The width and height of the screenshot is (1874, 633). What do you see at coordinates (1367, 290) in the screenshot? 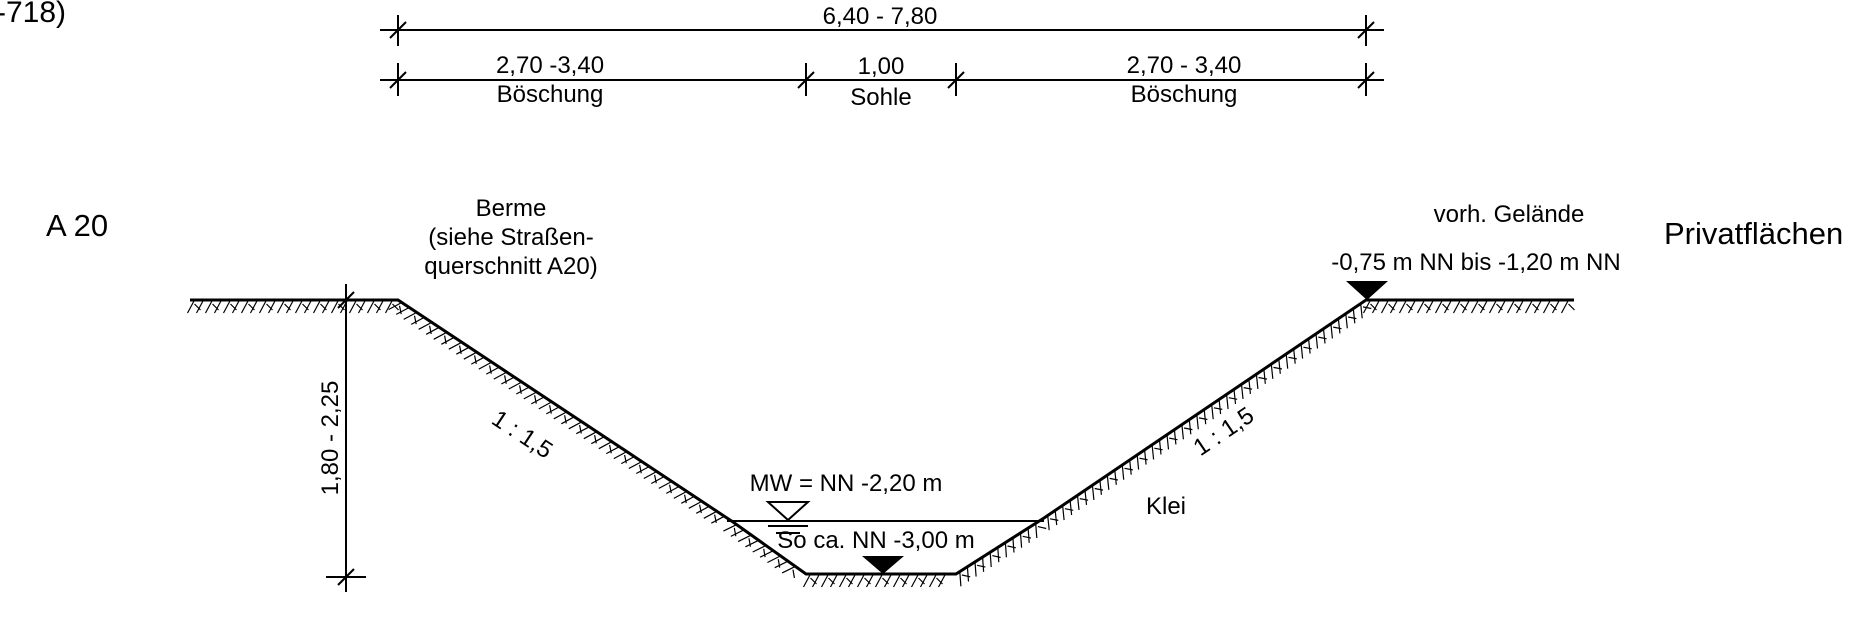
I see `terrain-level-marker` at bounding box center [1367, 290].